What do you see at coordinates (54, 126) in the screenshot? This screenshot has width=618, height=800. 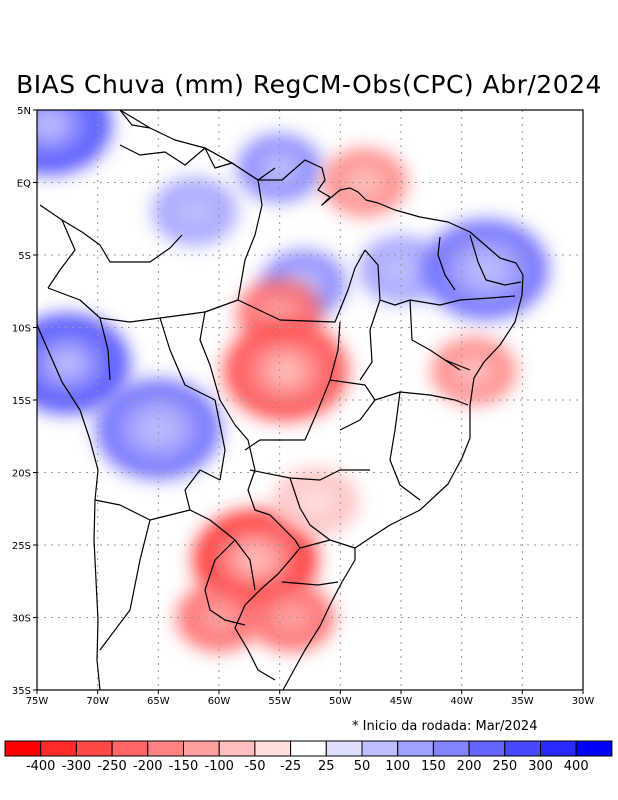 I see `bias-blob-northwest-amazon-positive` at bounding box center [54, 126].